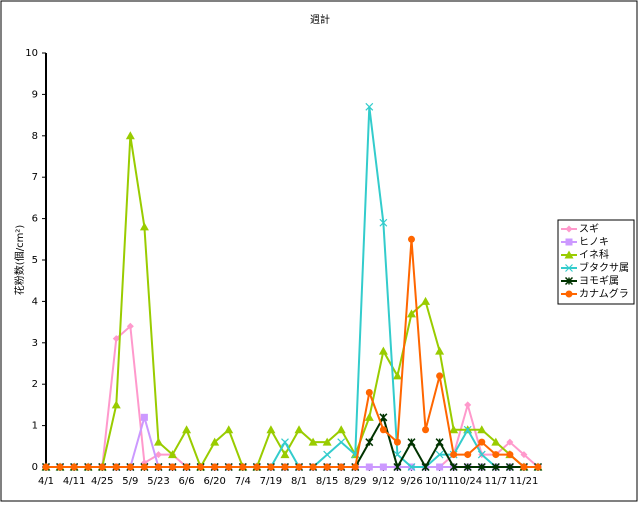  What do you see at coordinates (271, 481) in the screenshot?
I see `x-tick-label: 7/19` at bounding box center [271, 481].